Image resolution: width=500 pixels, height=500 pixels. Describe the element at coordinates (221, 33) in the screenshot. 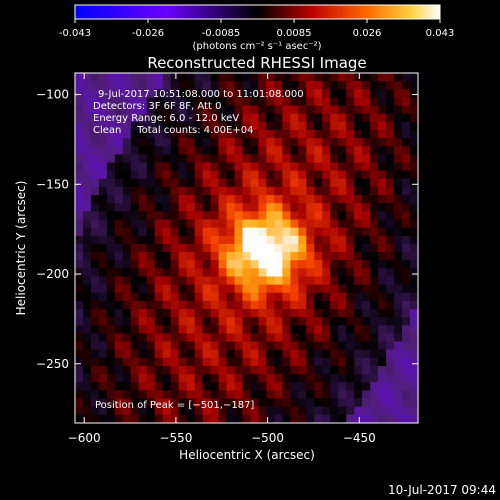

I see `colorbar-tick-label: -0.0085` at that location.